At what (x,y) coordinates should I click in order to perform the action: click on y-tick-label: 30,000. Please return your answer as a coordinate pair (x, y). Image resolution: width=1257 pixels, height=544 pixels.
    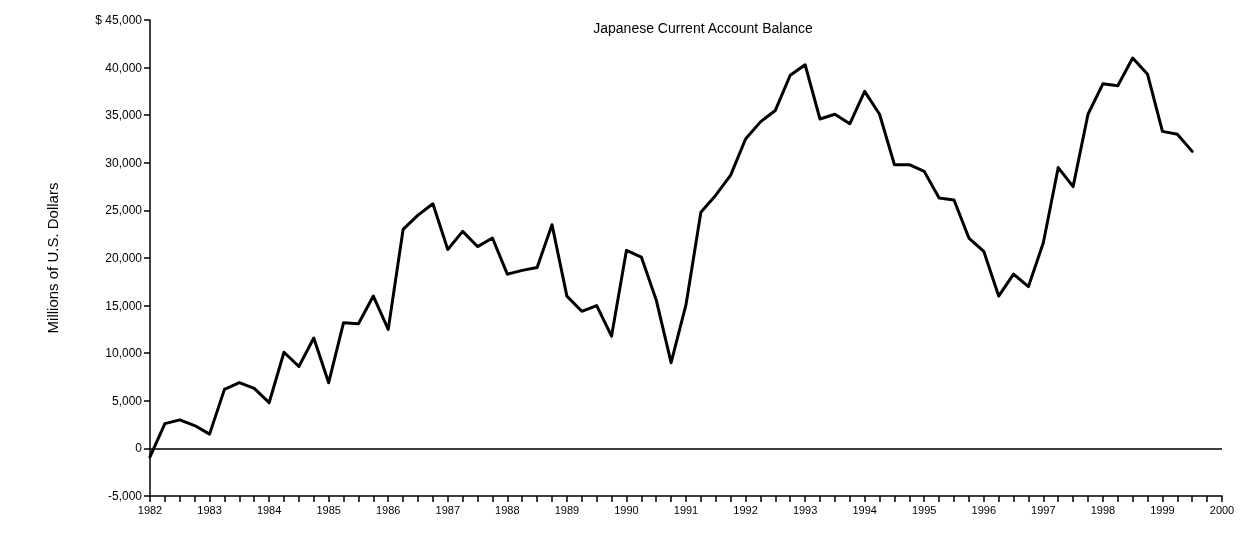
    Looking at the image, I should click on (124, 162).